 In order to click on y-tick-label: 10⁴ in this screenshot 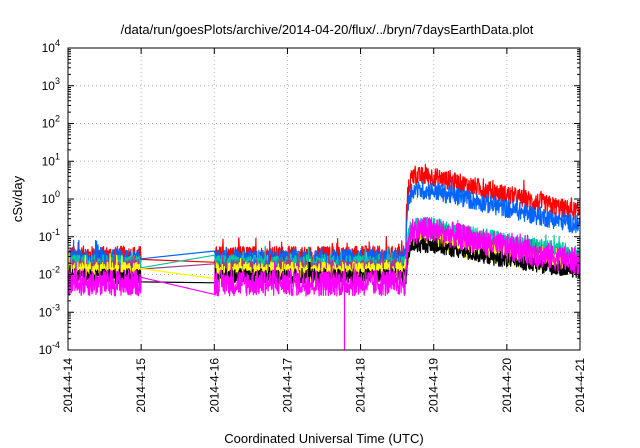, I will do `click(51, 46)`.